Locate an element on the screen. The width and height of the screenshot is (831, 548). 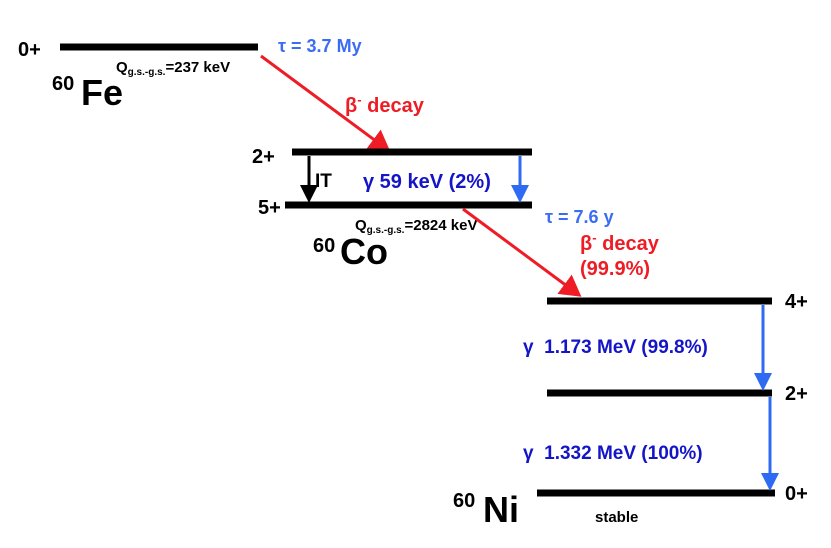
lifetime: τ = 3.7 My is located at coordinates (320, 46).